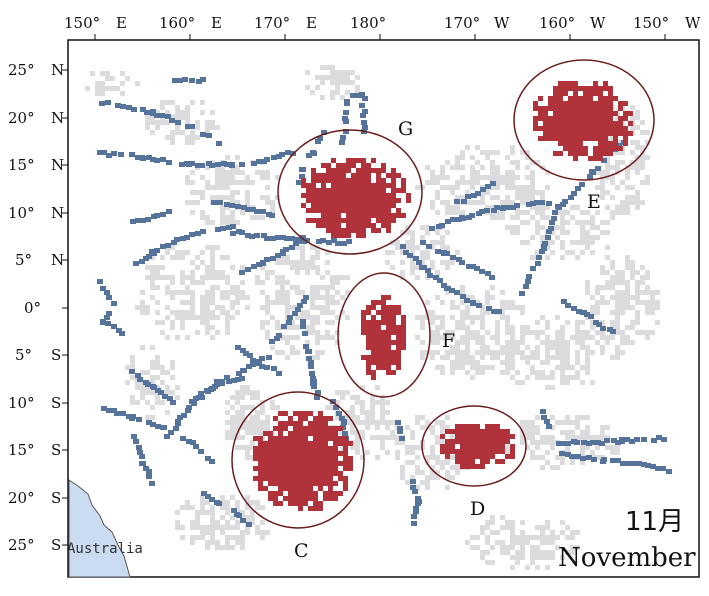 This screenshot has height=596, width=709. Describe the element at coordinates (23, 355) in the screenshot. I see `left-axis-deg-7: 5°` at that location.